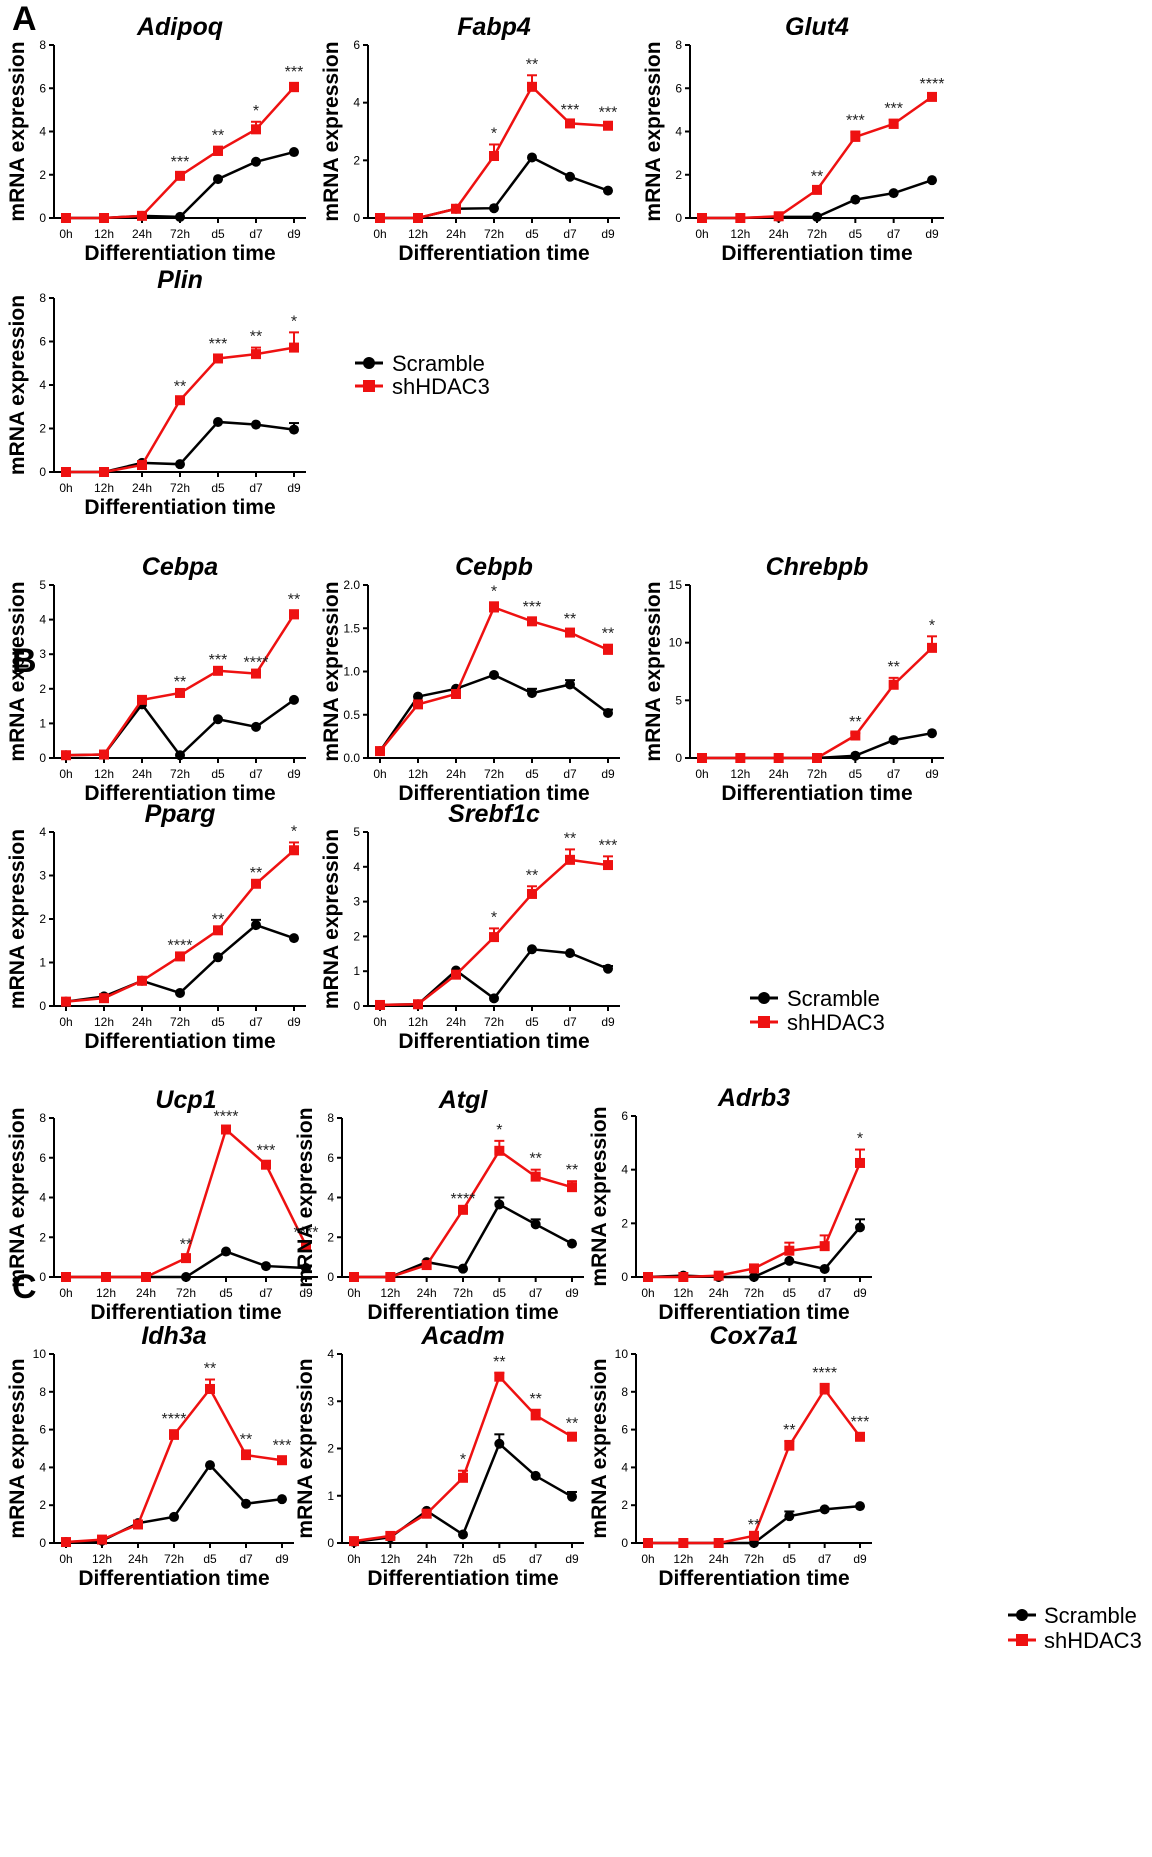 The height and width of the screenshot is (1857, 1152). What do you see at coordinates (494, 814) in the screenshot?
I see `chart-title: Srebf1c` at bounding box center [494, 814].